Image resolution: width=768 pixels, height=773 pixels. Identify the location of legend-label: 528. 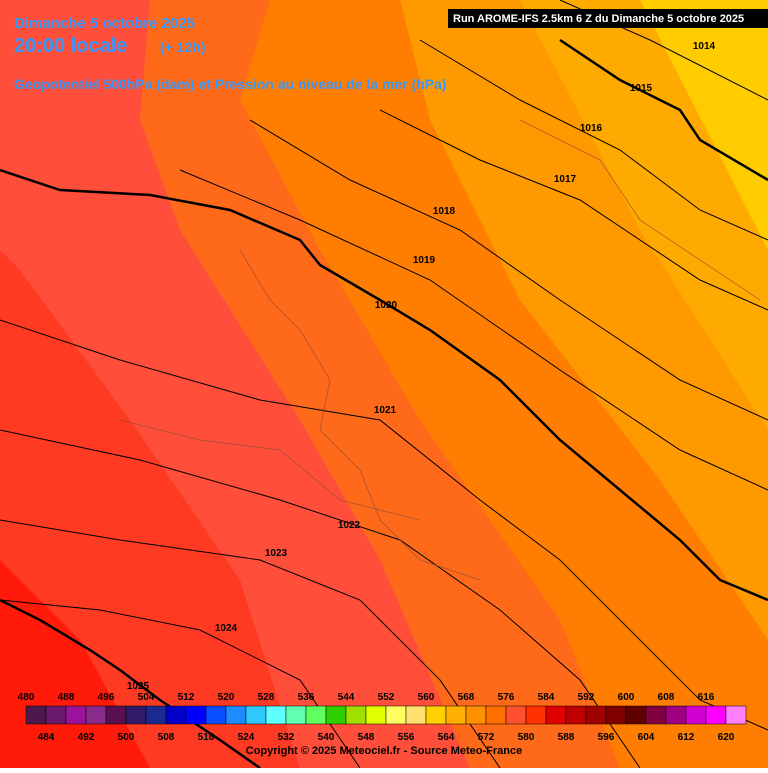
(266, 697).